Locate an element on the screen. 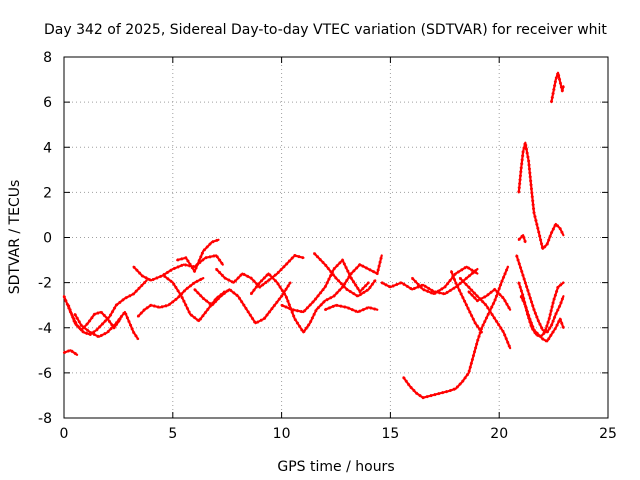  y-tick-label: 2 is located at coordinates (47, 193).